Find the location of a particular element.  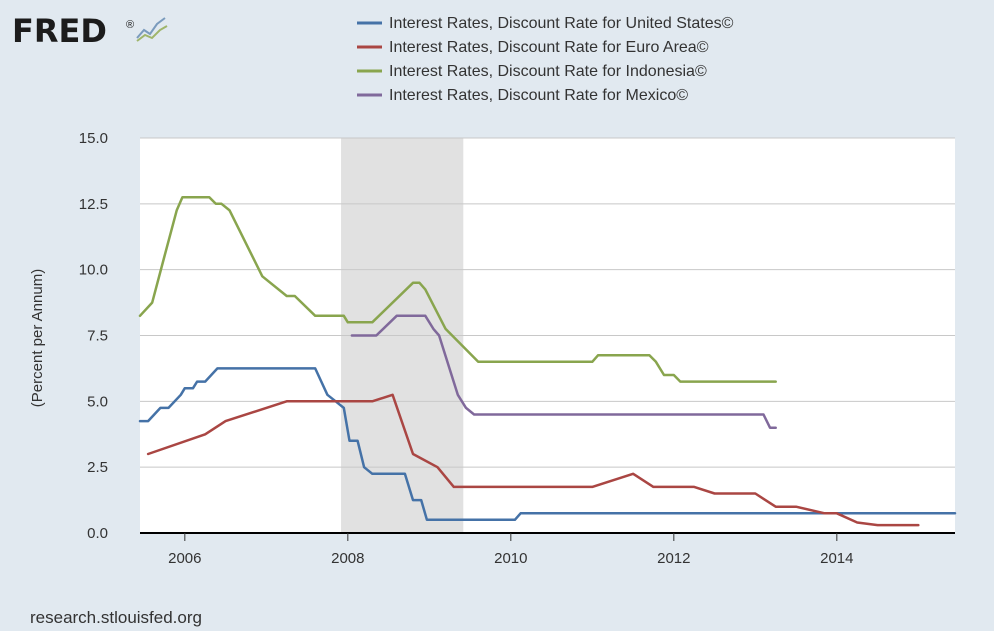

x-tick-label: 2012 is located at coordinates (673, 558).